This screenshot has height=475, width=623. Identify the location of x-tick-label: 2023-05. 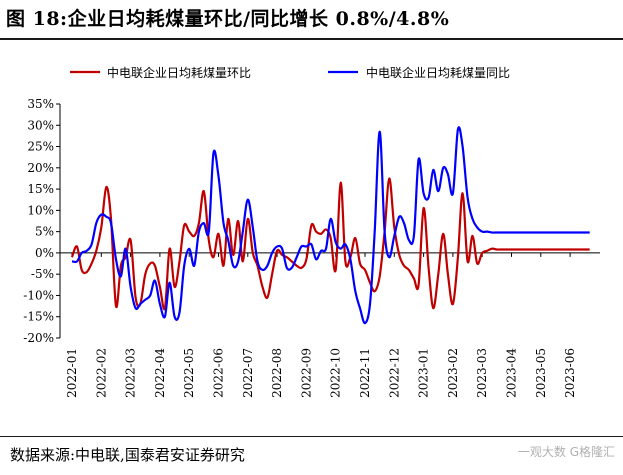
(541, 373).